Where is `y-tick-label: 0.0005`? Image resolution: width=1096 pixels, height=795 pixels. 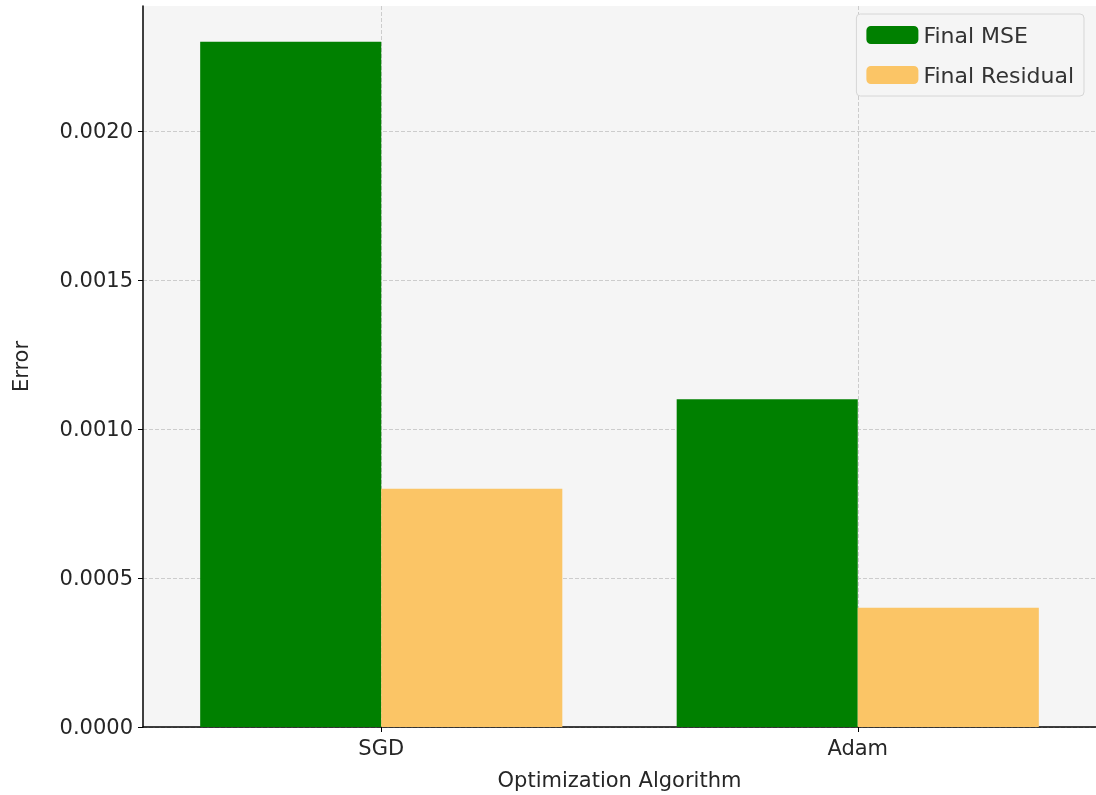
y-tick-label: 0.0005 is located at coordinates (96, 578).